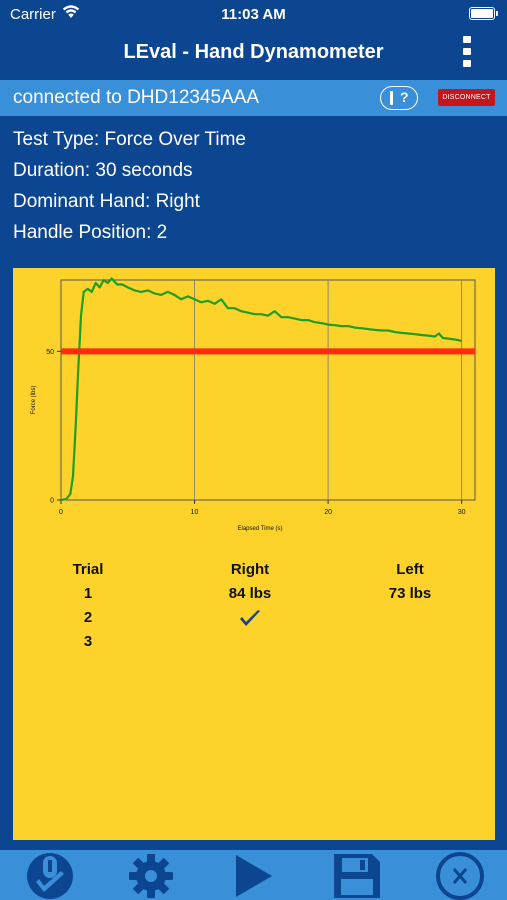  What do you see at coordinates (61, 512) in the screenshot?
I see `x-tick-label: 0` at bounding box center [61, 512].